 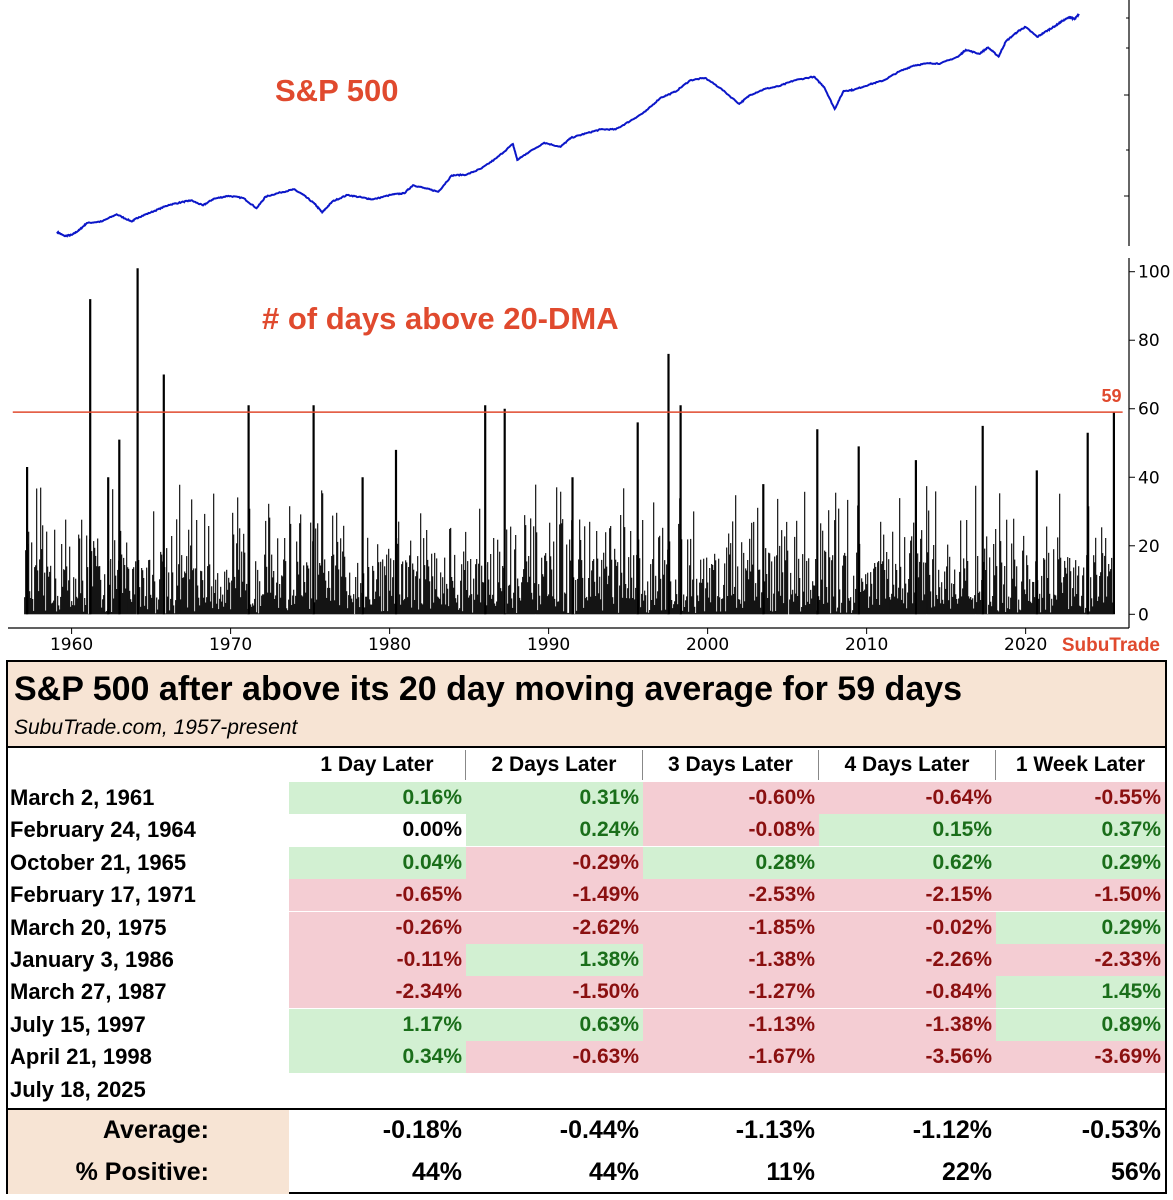 What do you see at coordinates (554, 798) in the screenshot?
I see `row-value-cell: 0.31%` at bounding box center [554, 798].